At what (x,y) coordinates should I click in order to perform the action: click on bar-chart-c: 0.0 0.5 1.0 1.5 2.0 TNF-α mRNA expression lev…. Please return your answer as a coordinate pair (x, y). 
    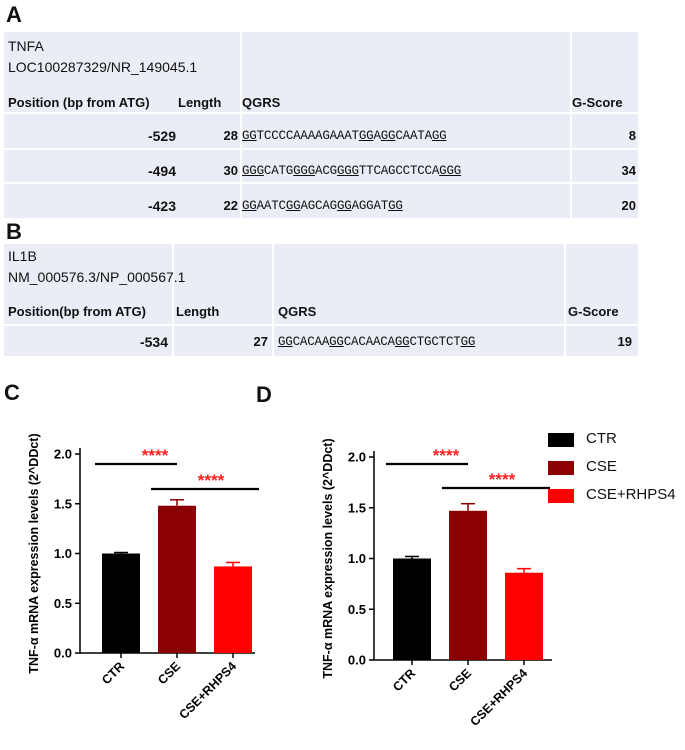
    Looking at the image, I should click on (143, 577).